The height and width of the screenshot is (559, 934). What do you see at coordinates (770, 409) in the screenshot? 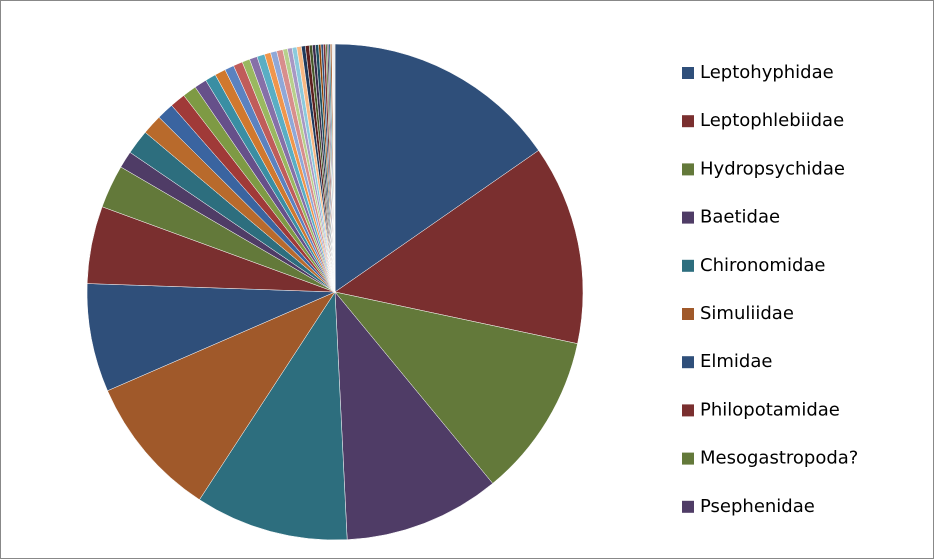
I see `legend-label: Philopotamidae` at bounding box center [770, 409].